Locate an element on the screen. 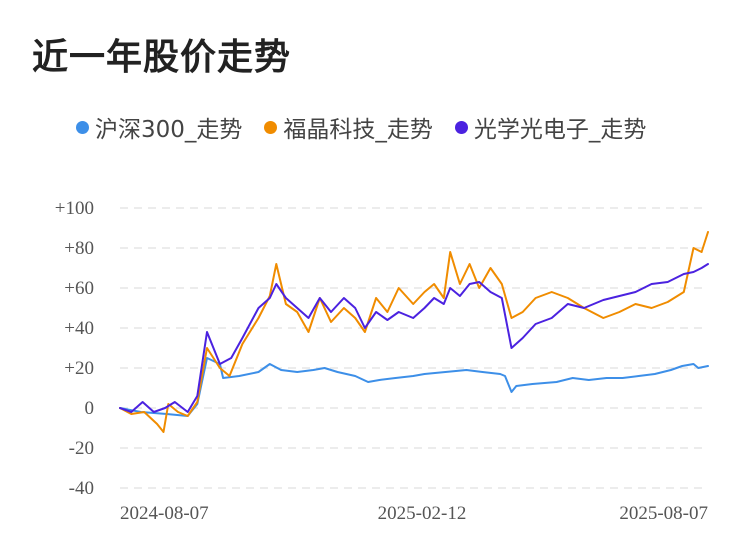 The width and height of the screenshot is (750, 558). legend-item-hs300: 沪深300_走势 is located at coordinates (159, 127).